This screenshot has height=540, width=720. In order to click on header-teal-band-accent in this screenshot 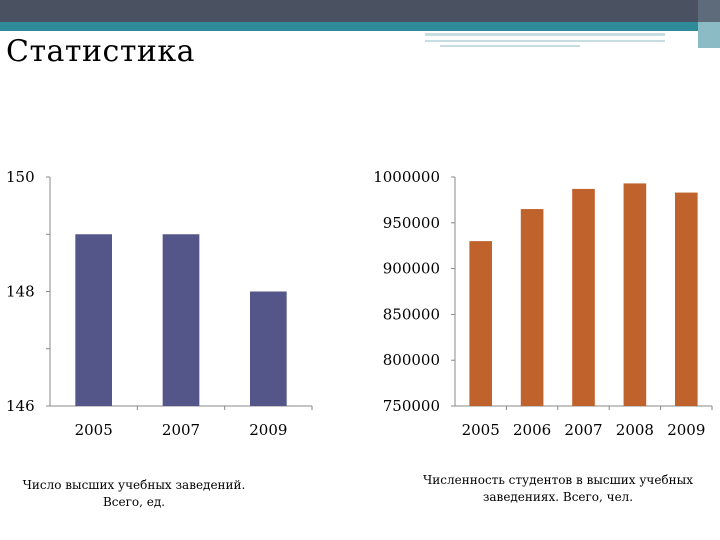, I will do `click(709, 35)`.